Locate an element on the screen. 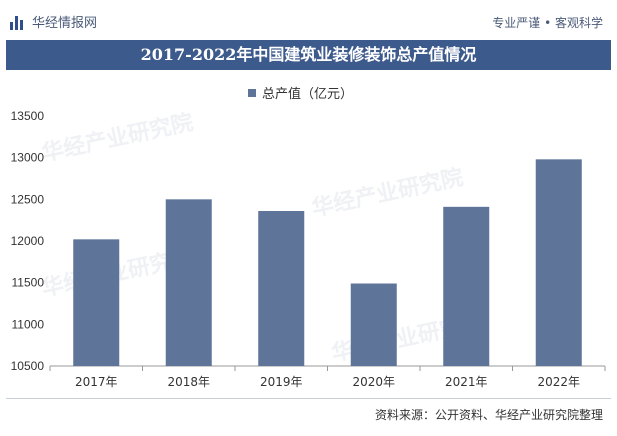 Image resolution: width=617 pixels, height=436 pixels. y-tick-label: 11500 is located at coordinates (28, 283).